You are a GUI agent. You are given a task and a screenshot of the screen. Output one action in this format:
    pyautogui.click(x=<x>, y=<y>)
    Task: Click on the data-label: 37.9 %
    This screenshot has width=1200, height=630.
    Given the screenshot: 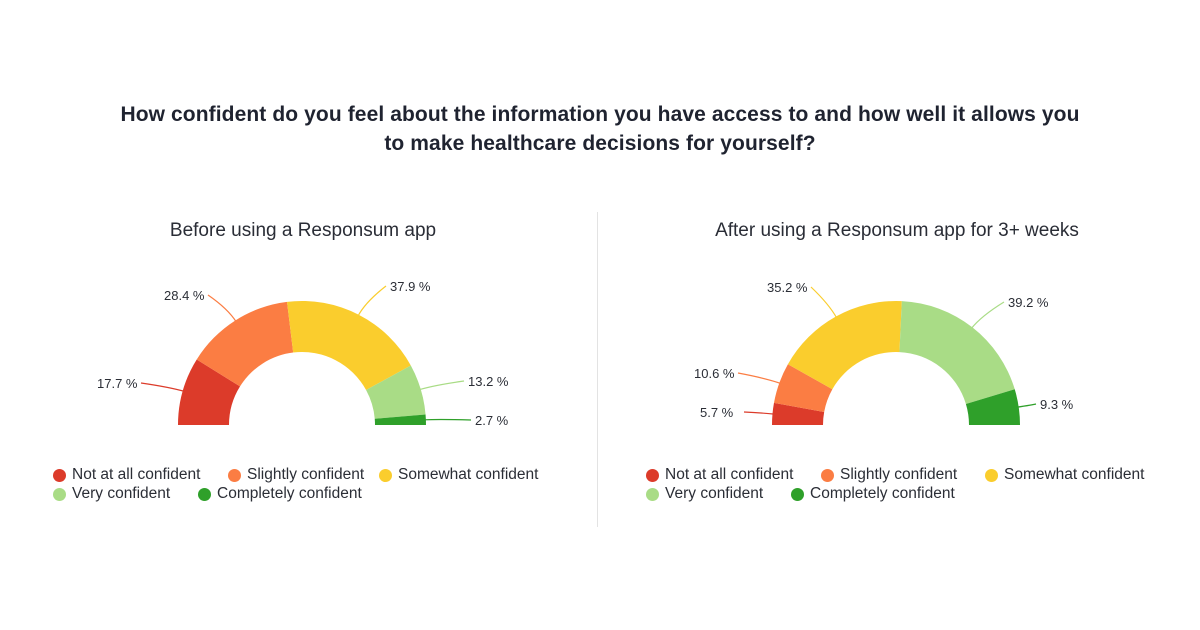 What is the action you would take?
    pyautogui.click(x=410, y=286)
    